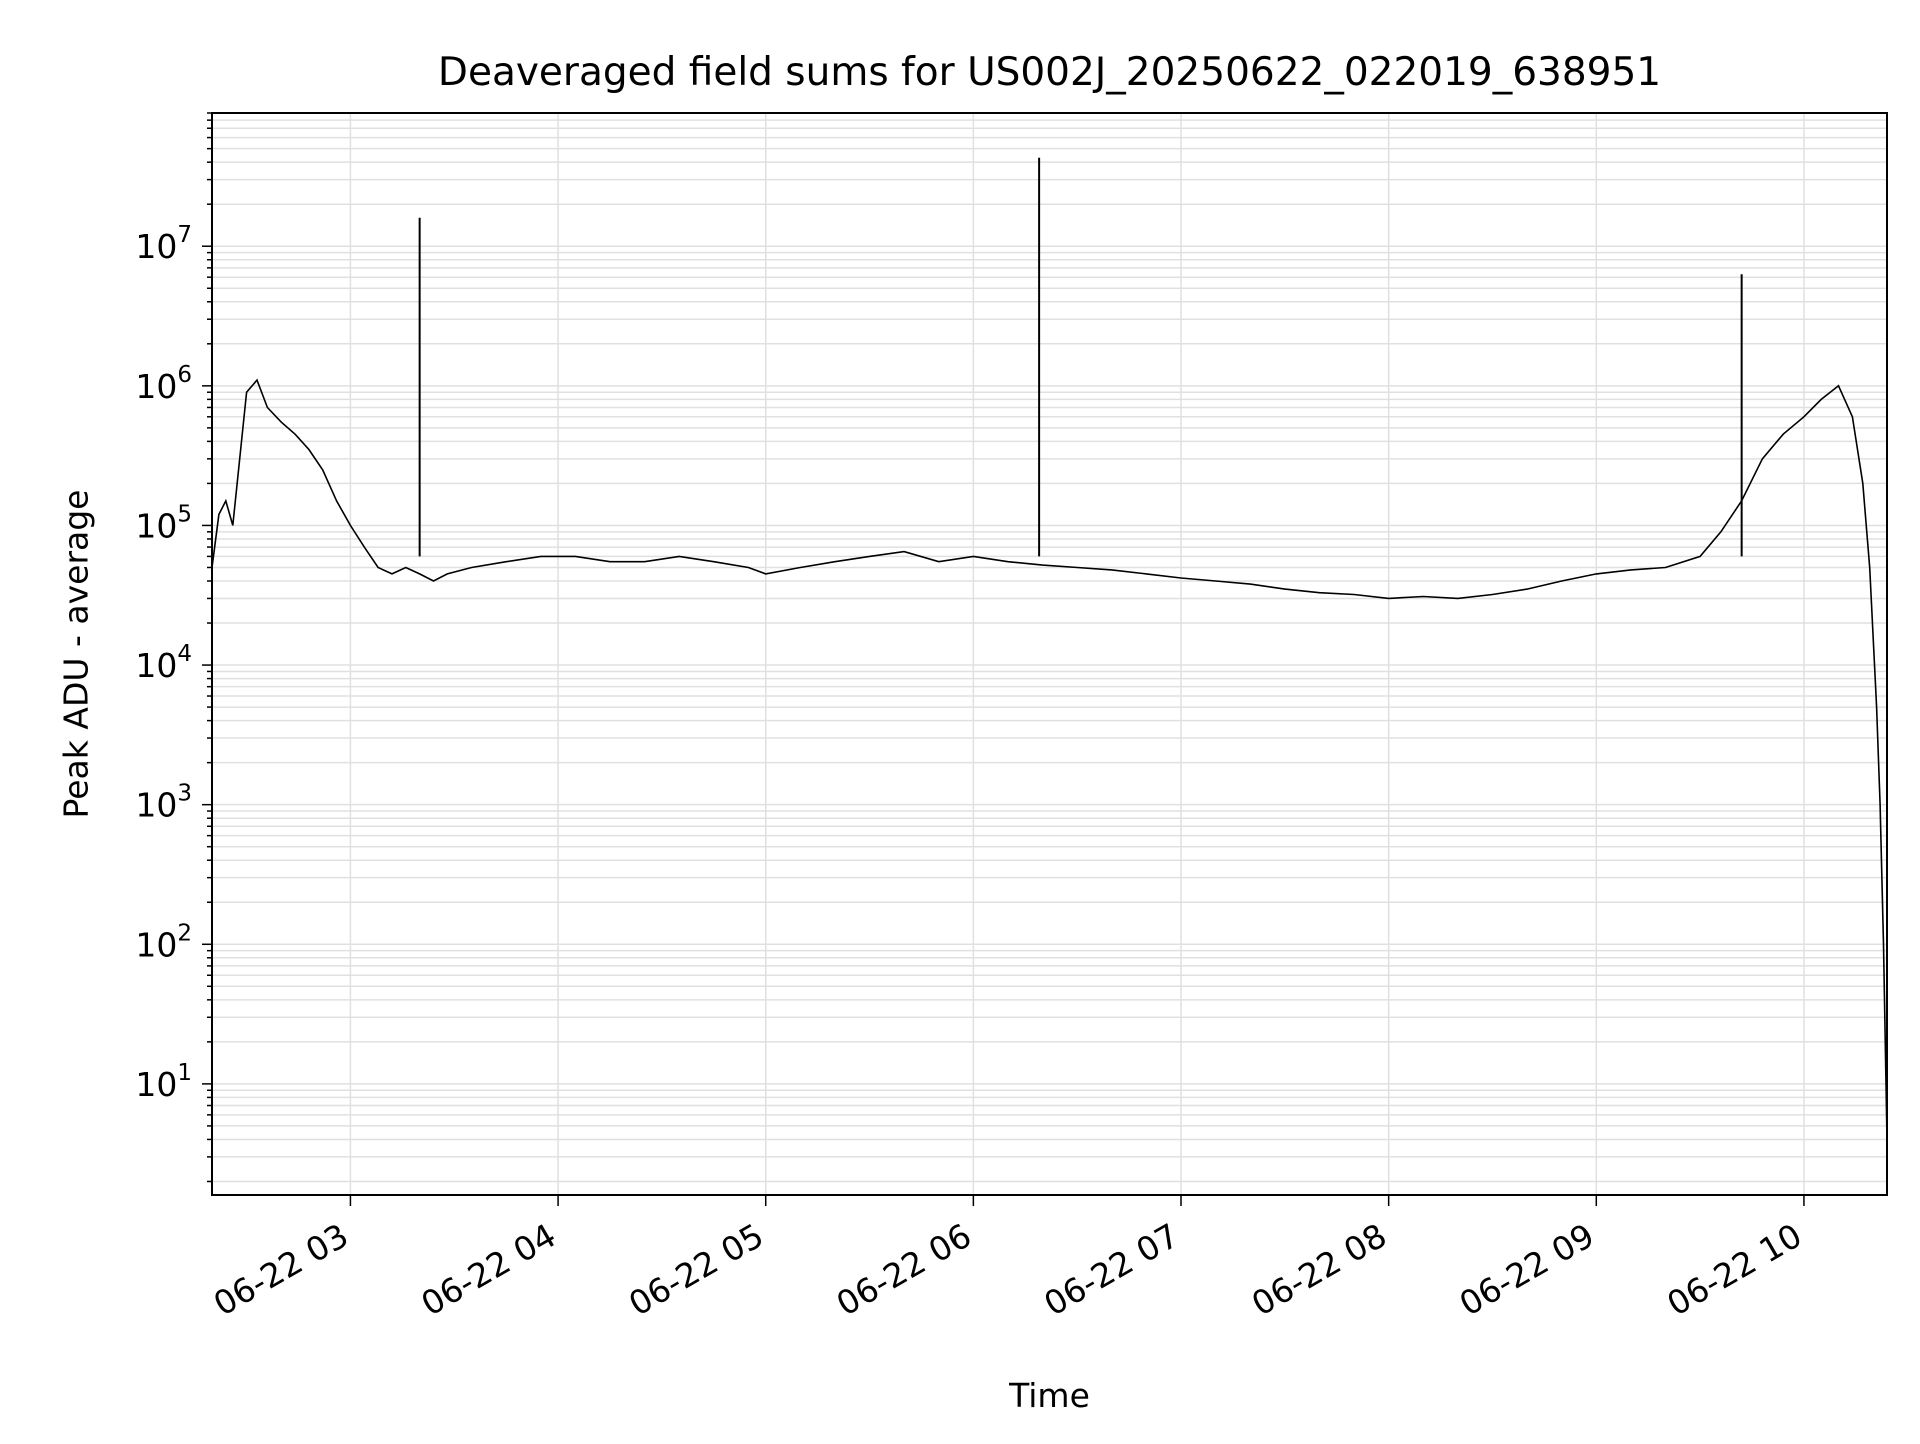 The image size is (1920, 1444). What do you see at coordinates (76, 654) in the screenshot?
I see `y-axis-label: Peak ADU - average` at bounding box center [76, 654].